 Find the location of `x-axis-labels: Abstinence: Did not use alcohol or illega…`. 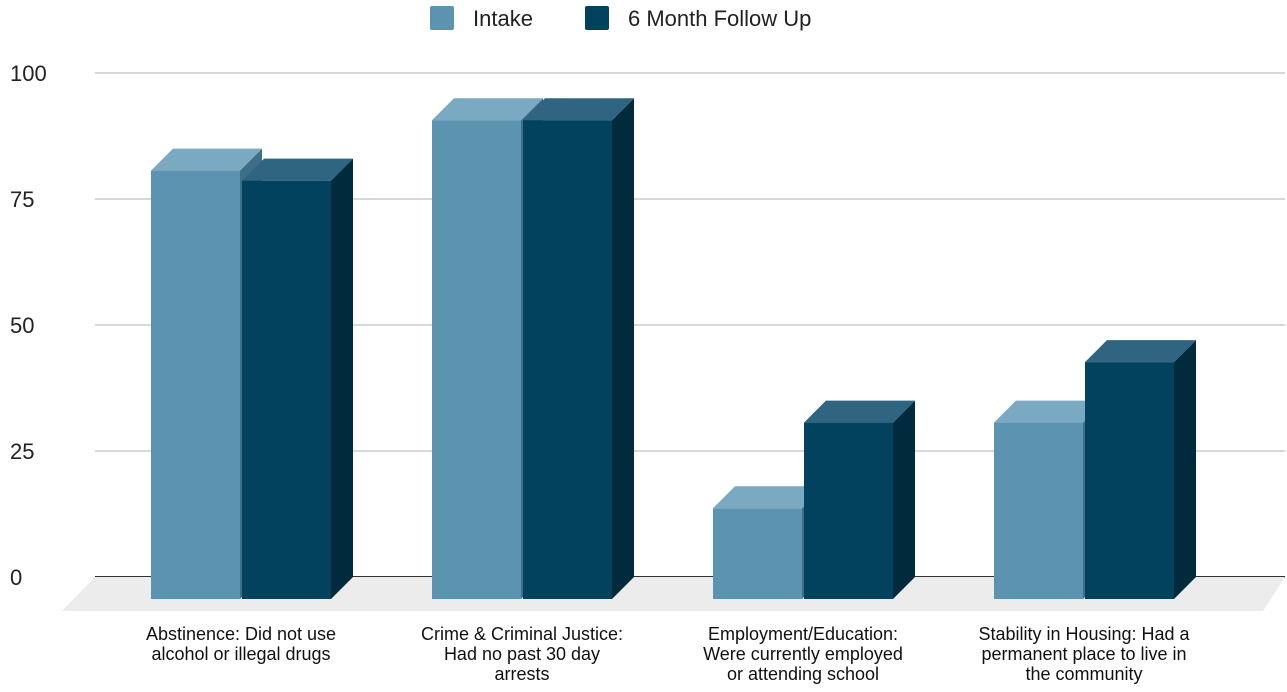

x-axis-labels: Abstinence: Did not use alcohol or illega… is located at coordinates (668, 654).